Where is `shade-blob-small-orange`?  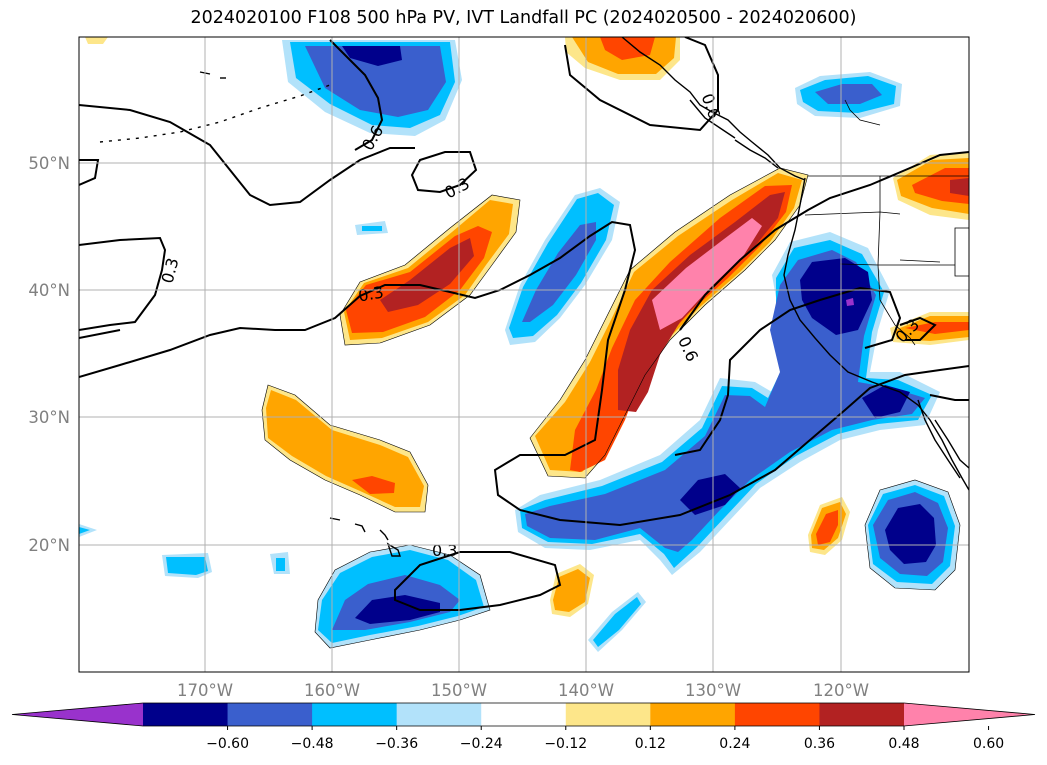 shade-blob-small-orange is located at coordinates (829, 526).